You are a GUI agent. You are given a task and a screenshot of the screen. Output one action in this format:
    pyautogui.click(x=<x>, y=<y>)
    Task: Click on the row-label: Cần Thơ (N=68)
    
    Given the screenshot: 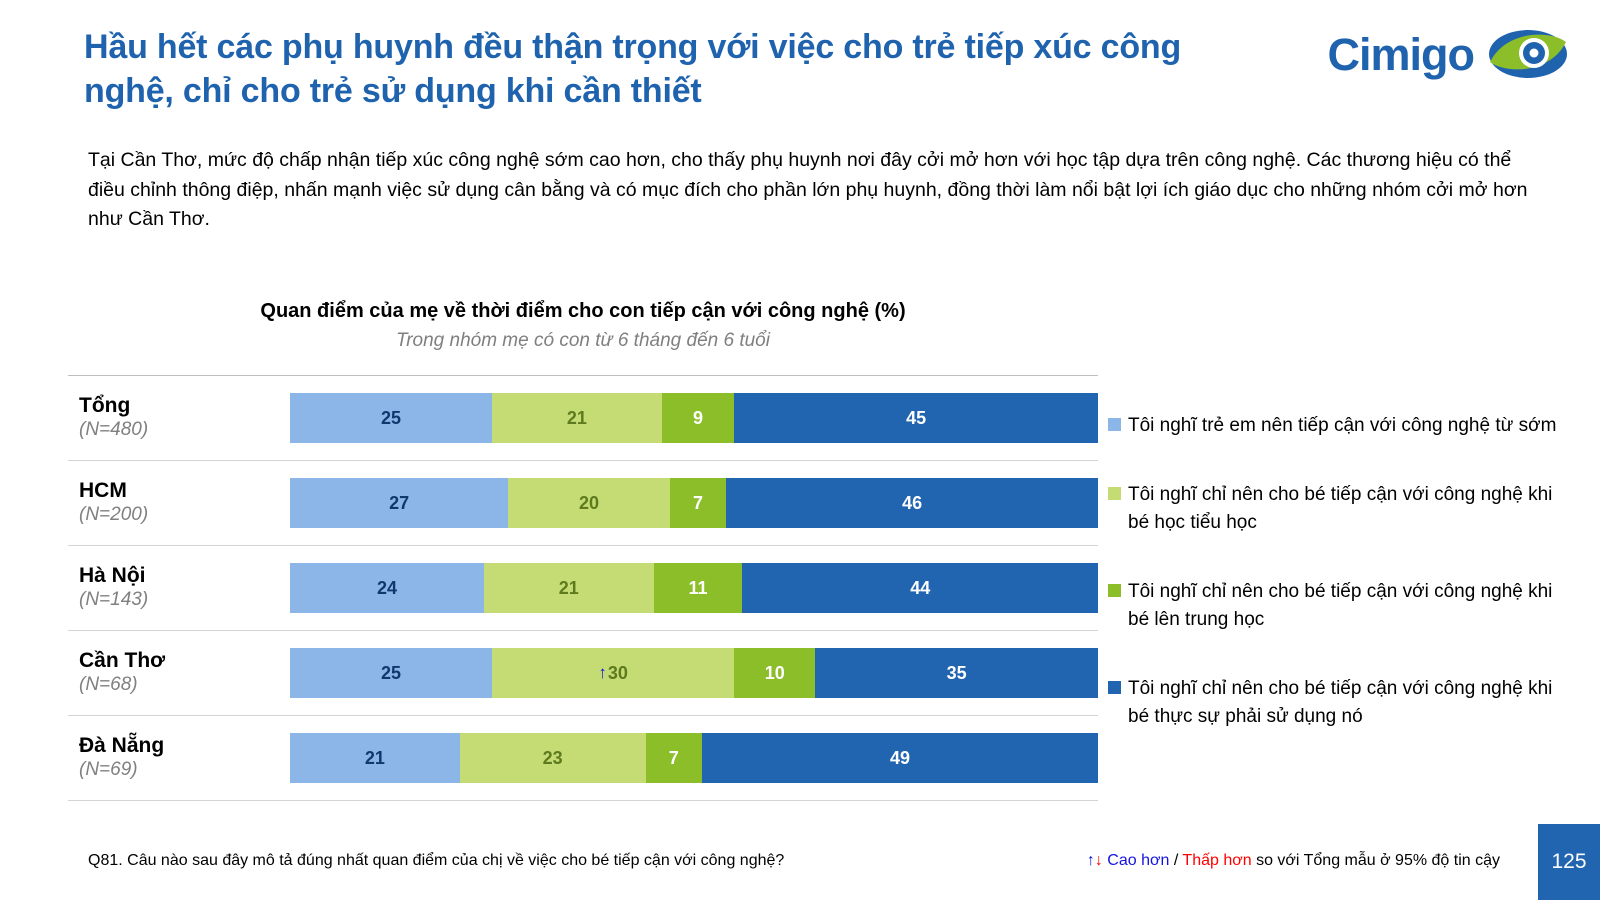 What is the action you would take?
    pyautogui.click(x=179, y=673)
    